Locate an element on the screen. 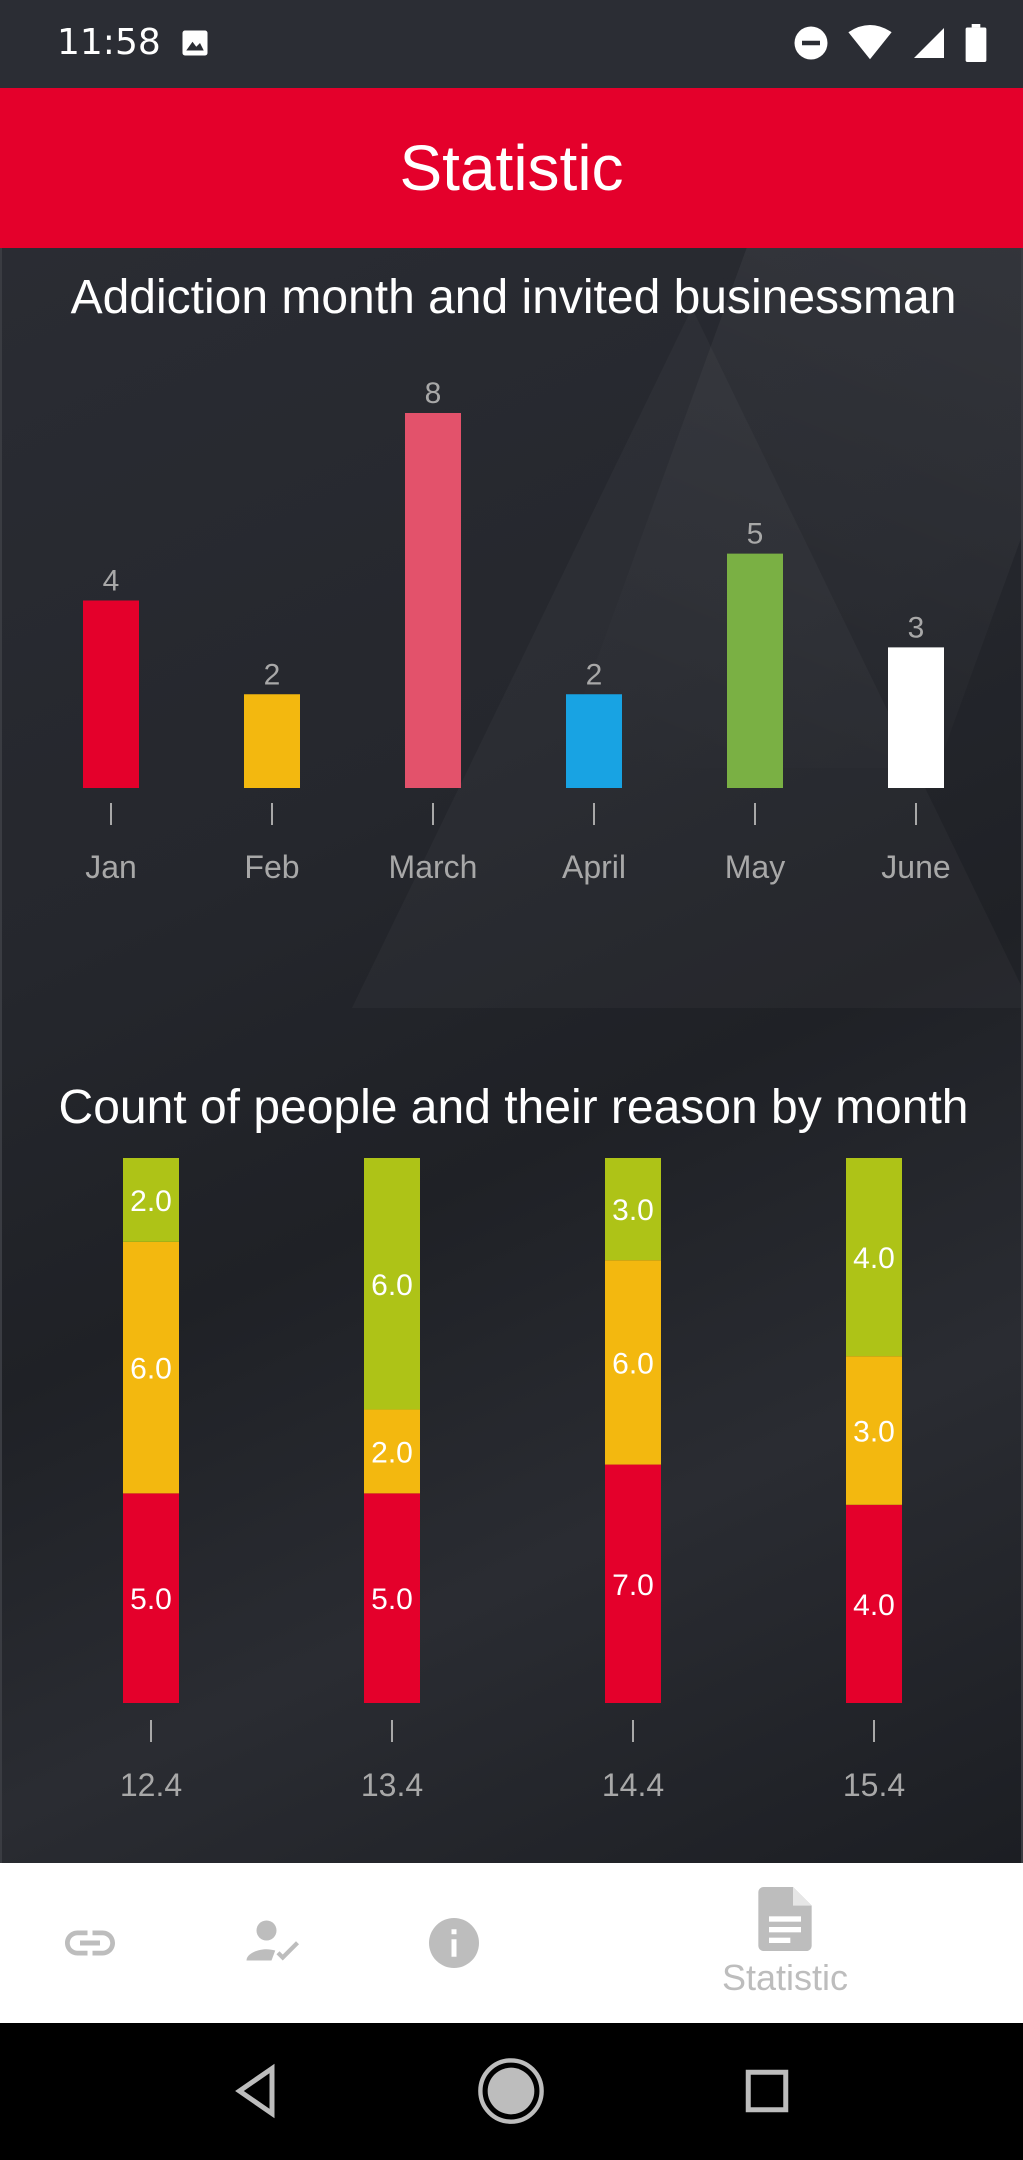 The height and width of the screenshot is (2160, 1023). x-tick-label: 12.4 is located at coordinates (151, 1785).